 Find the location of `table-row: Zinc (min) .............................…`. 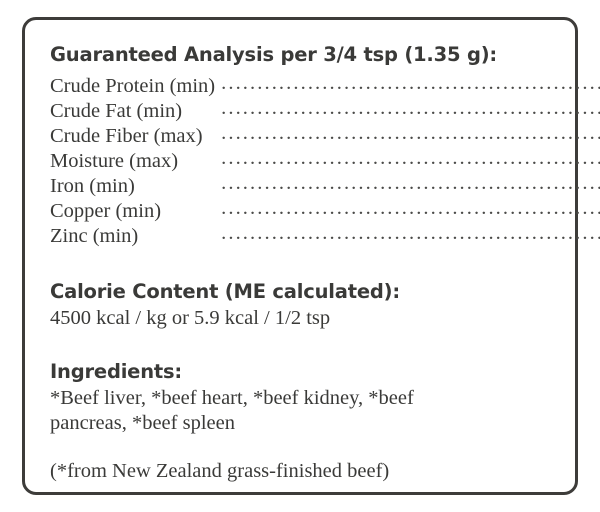

table-row: Zinc (min) .............................… is located at coordinates (325, 237).